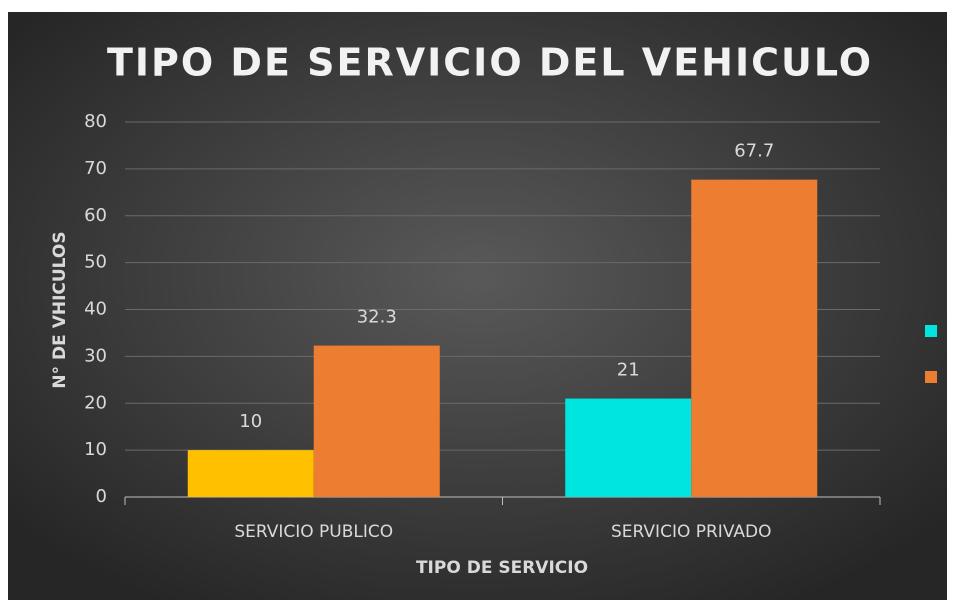  Describe the element at coordinates (101, 496) in the screenshot. I see `y-tick-label: 0` at that location.